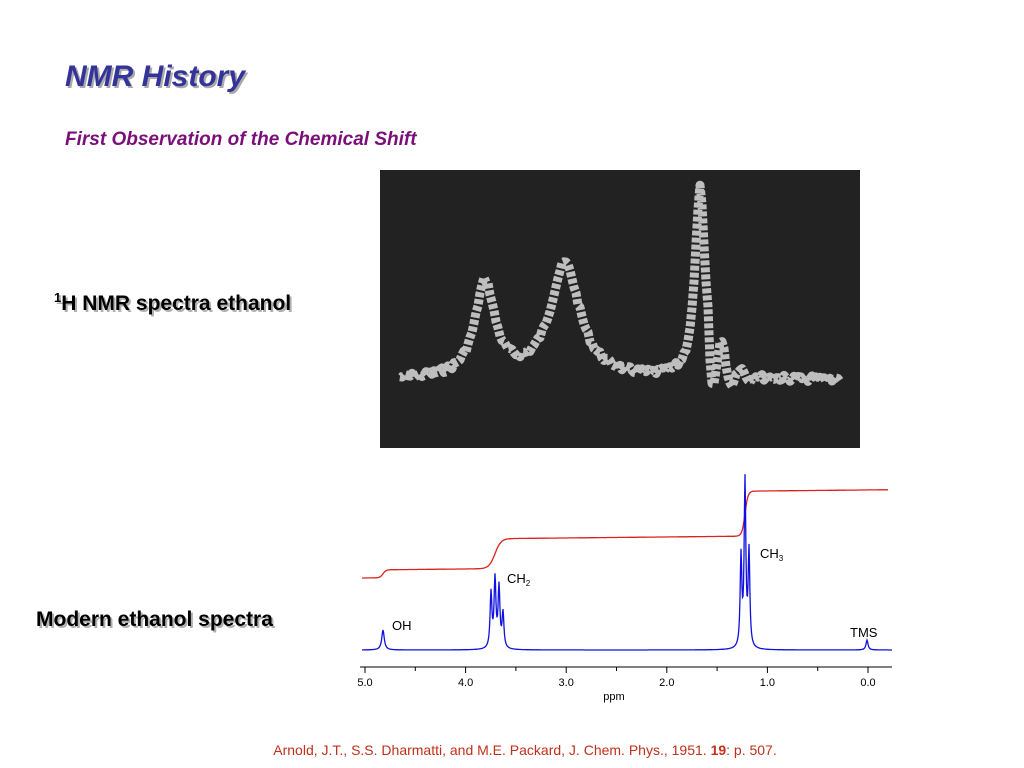 This screenshot has height=768, width=1024. Describe the element at coordinates (519, 579) in the screenshot. I see `peak-label: CH2` at that location.